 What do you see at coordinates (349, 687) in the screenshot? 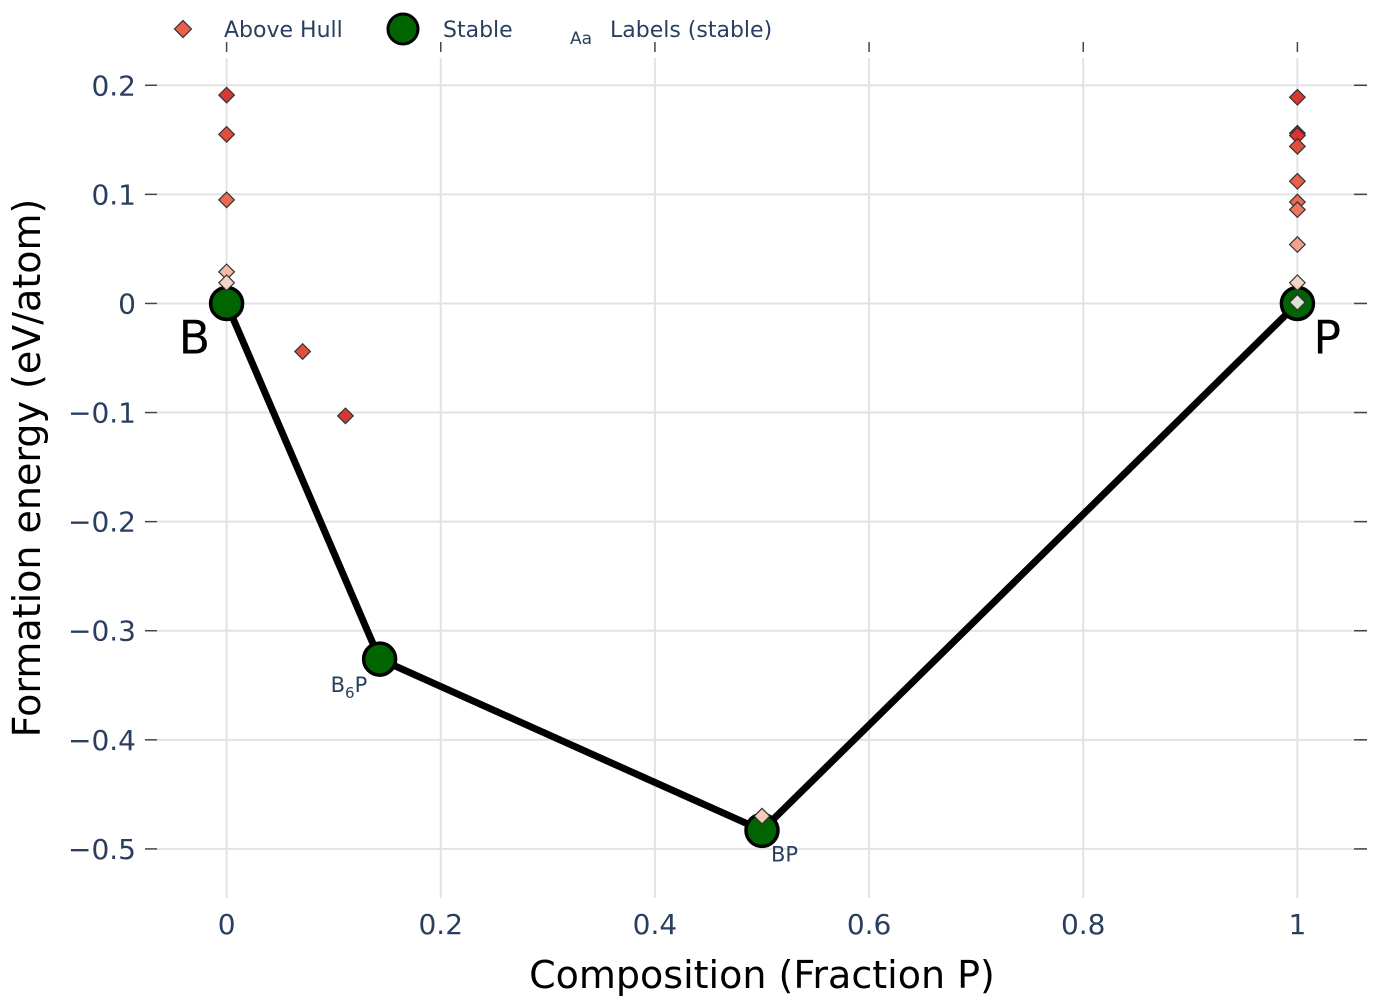
I see `compound-label: B6P` at bounding box center [349, 687].